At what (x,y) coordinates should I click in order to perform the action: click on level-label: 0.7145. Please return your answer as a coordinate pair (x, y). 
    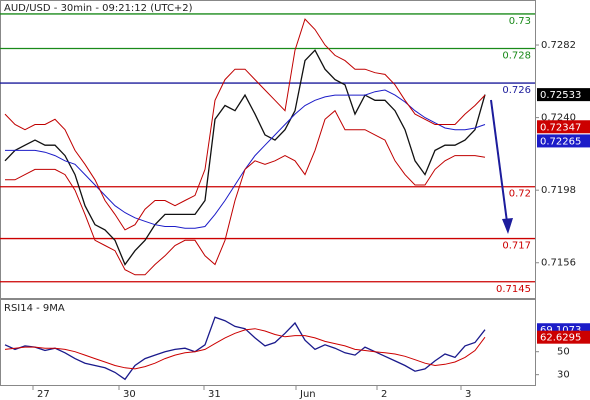
    Looking at the image, I should click on (513, 289).